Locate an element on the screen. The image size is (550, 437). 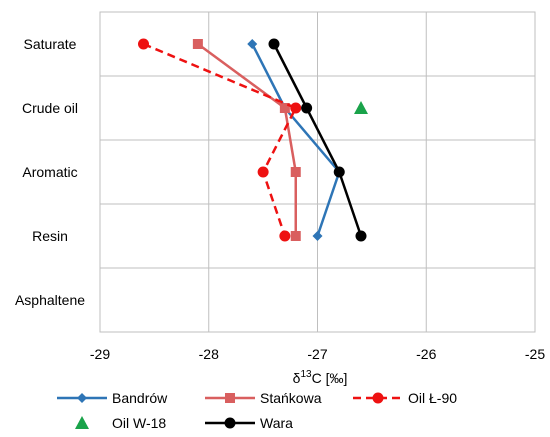
x-tick-label: -29 is located at coordinates (100, 354).